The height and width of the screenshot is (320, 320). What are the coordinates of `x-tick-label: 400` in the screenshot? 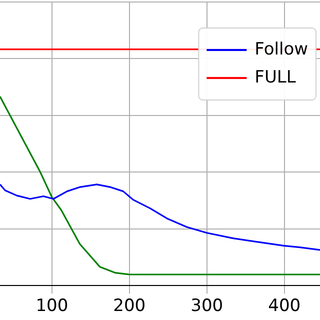 It's located at (284, 306).